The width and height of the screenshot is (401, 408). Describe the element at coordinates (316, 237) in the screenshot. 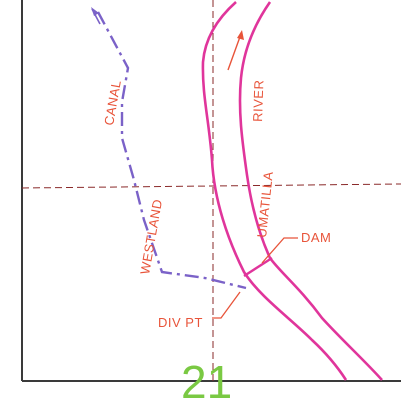

I see `dam-label: DAM` at that location.